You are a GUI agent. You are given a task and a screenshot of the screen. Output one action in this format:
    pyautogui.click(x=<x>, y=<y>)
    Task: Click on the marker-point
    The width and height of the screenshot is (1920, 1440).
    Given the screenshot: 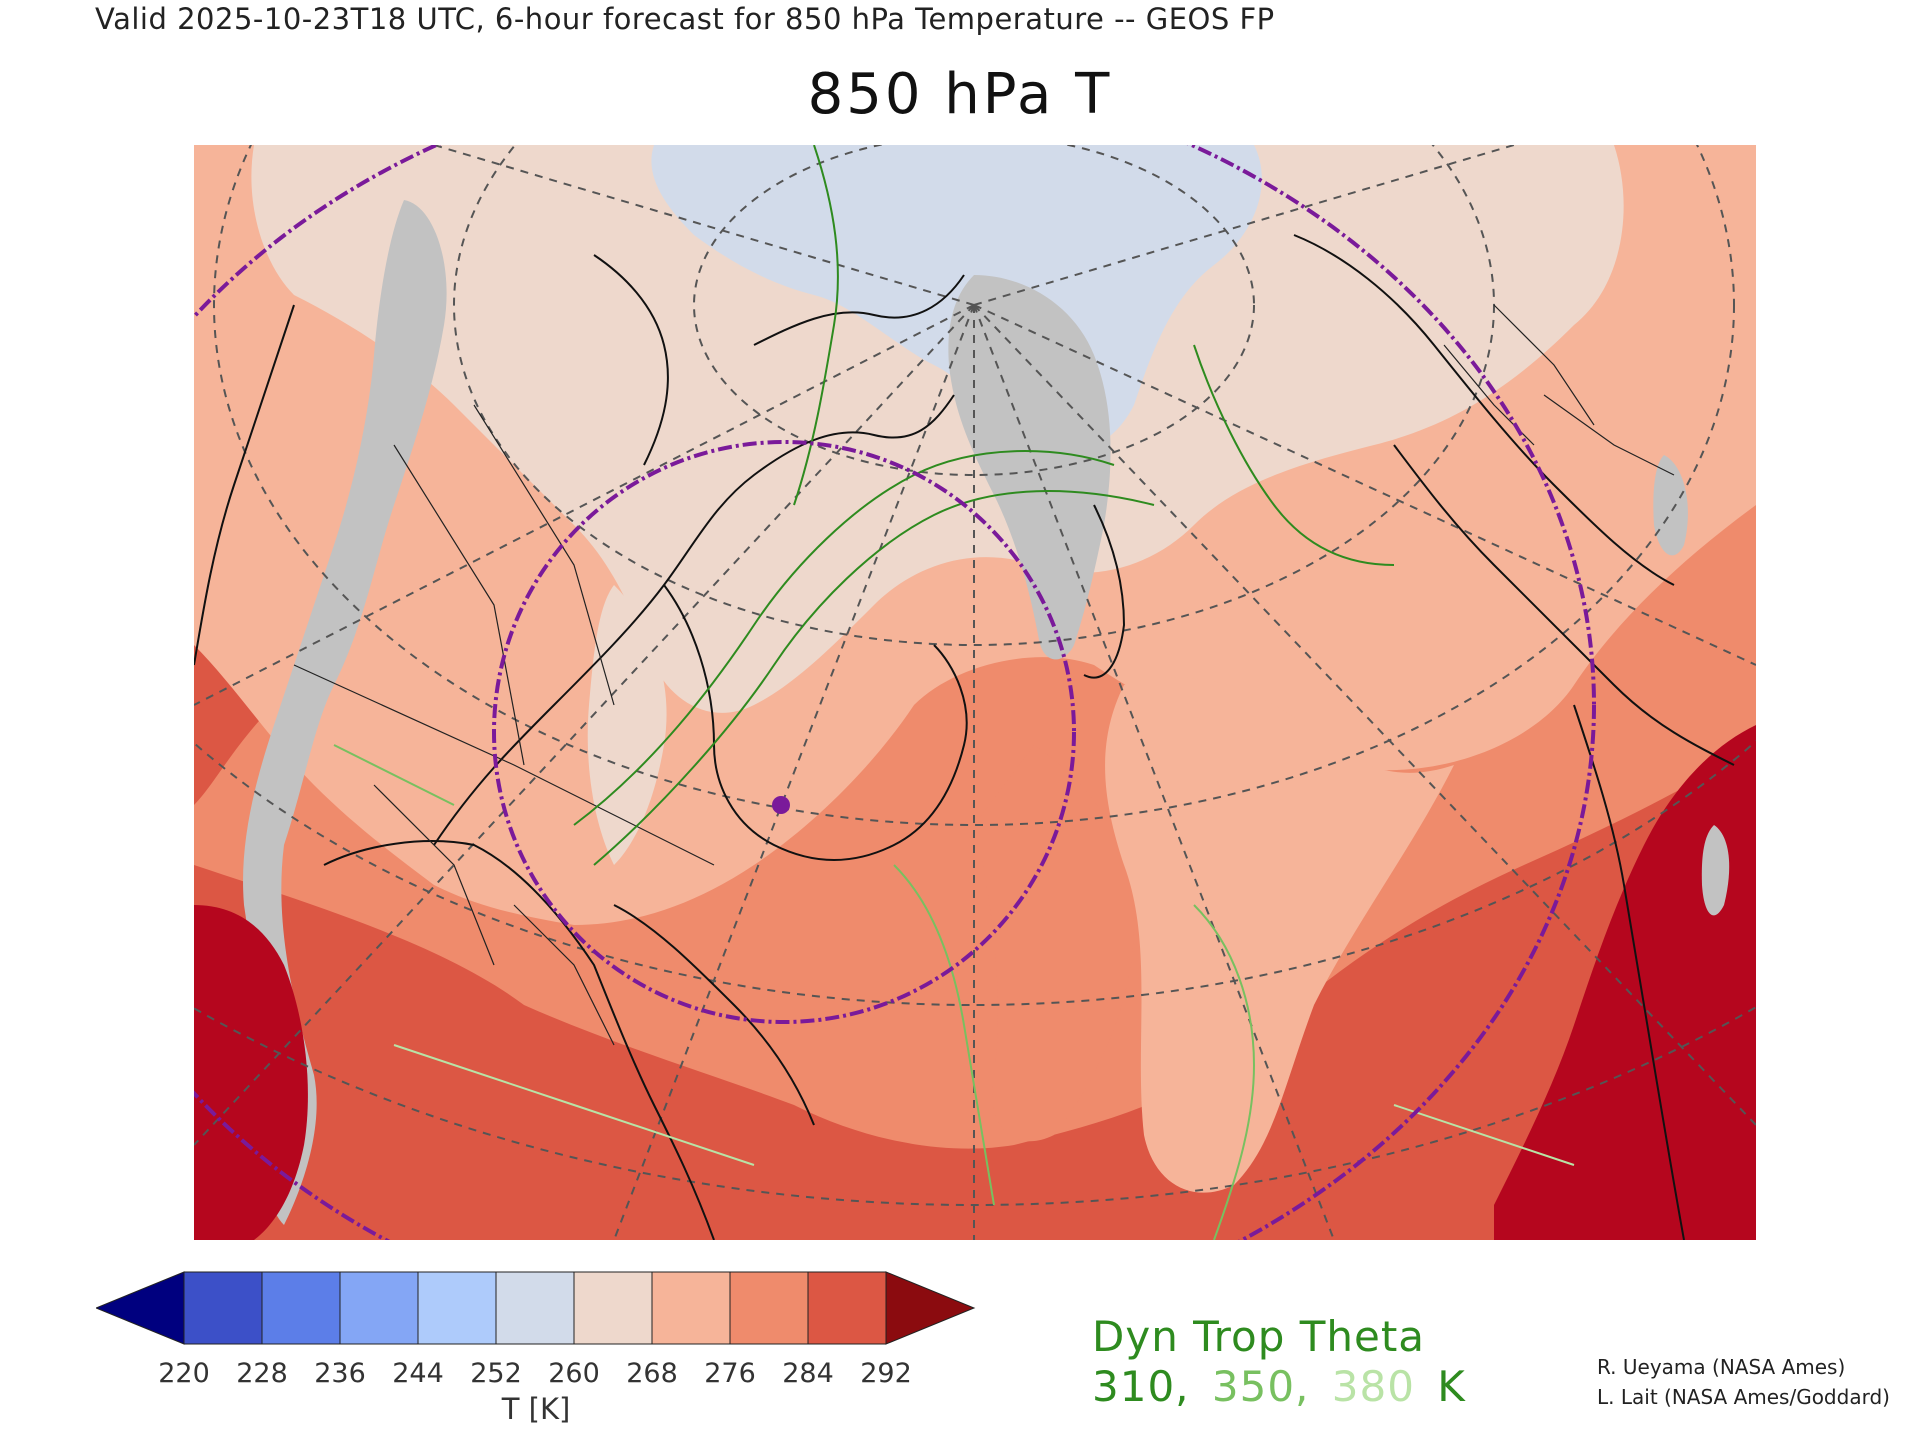 What is the action you would take?
    pyautogui.click(x=781, y=805)
    